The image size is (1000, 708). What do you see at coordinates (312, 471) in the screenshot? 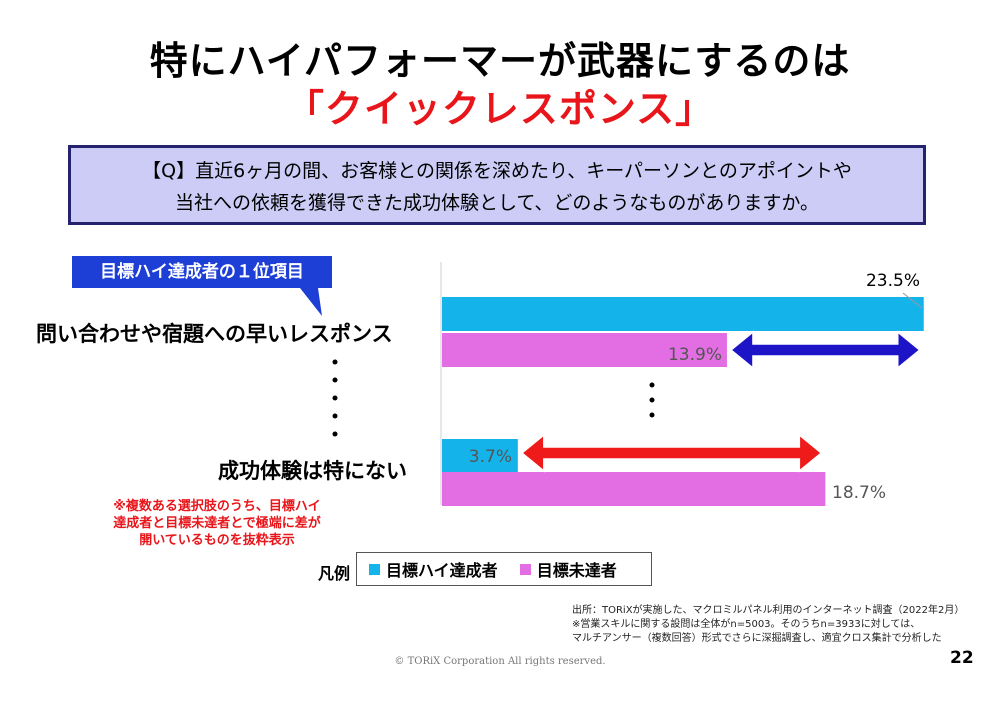
I see `category-label-no-success: 成功体験は特にない` at bounding box center [312, 471].